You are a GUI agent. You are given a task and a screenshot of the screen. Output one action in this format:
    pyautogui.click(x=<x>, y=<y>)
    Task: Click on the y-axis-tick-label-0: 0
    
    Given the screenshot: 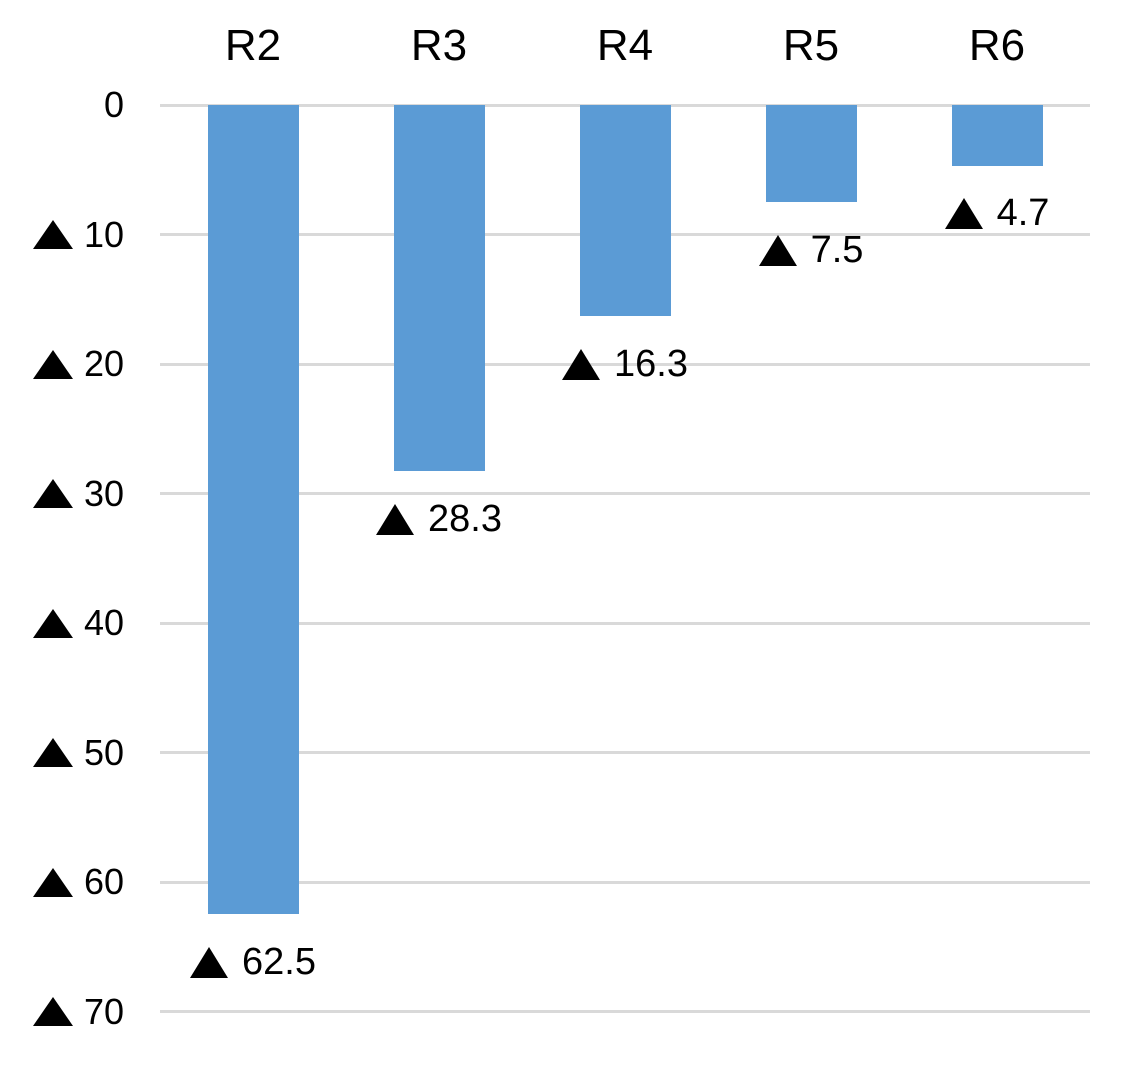 What is the action you would take?
    pyautogui.click(x=62, y=105)
    